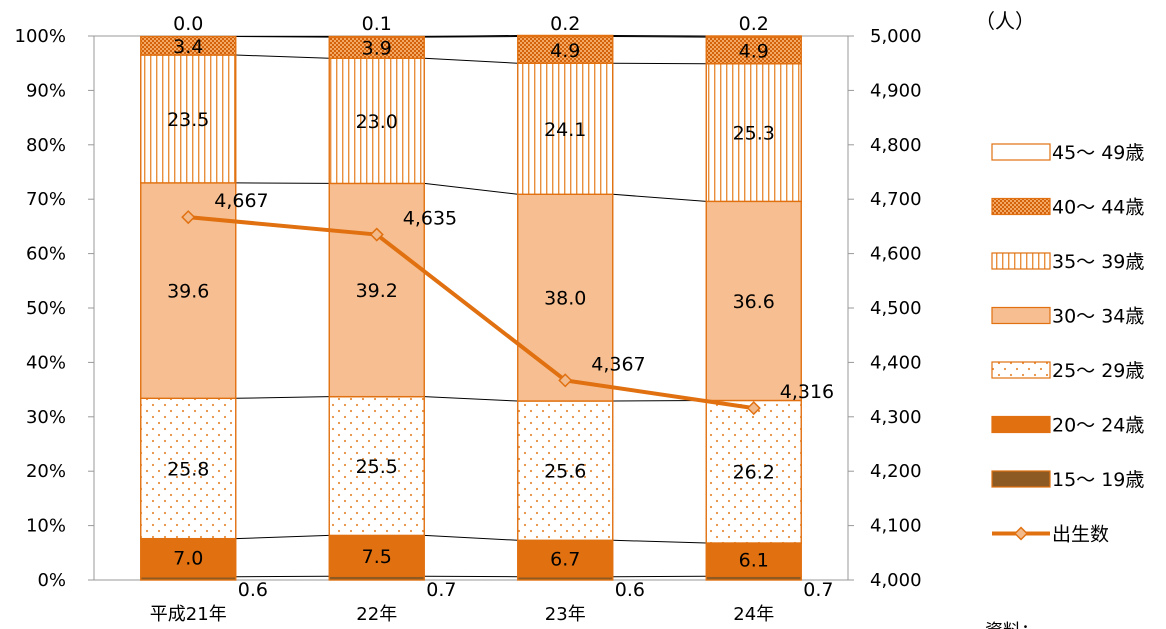 This screenshot has height=629, width=1166. What do you see at coordinates (896, 36) in the screenshot?
I see `right-tick-label: 5,000` at bounding box center [896, 36].